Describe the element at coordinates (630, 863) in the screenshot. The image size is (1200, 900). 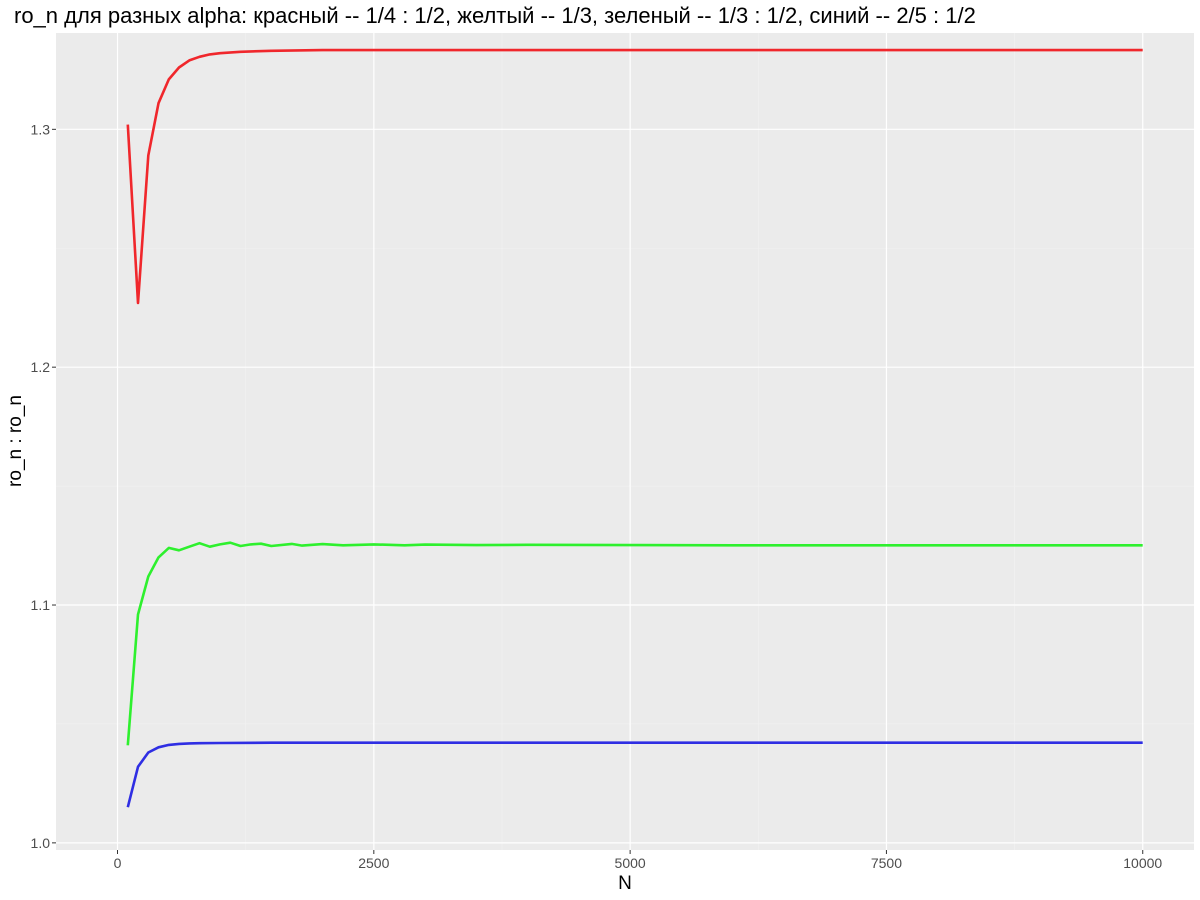
I see `x-tick-label: 5000` at that location.